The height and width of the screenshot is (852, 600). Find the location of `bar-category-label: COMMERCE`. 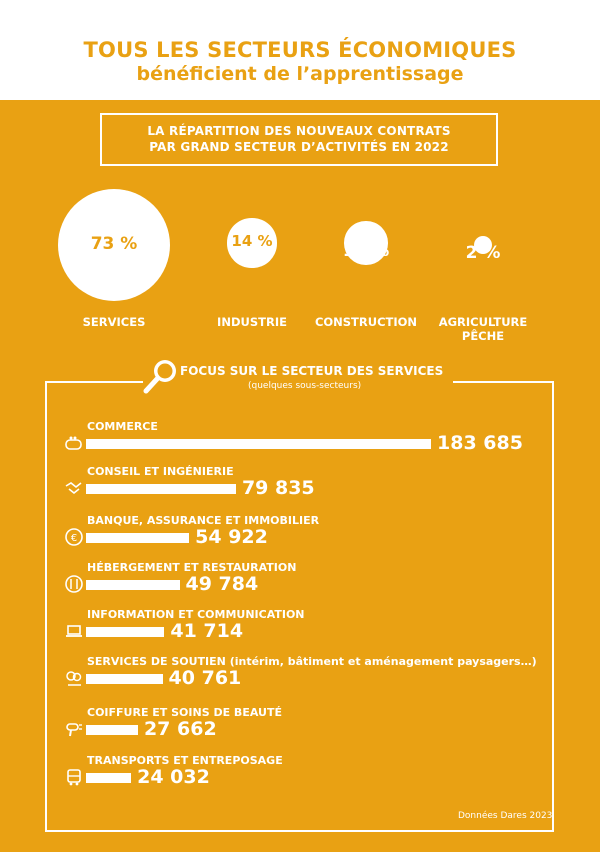

bar-category-label: COMMERCE is located at coordinates (122, 426).